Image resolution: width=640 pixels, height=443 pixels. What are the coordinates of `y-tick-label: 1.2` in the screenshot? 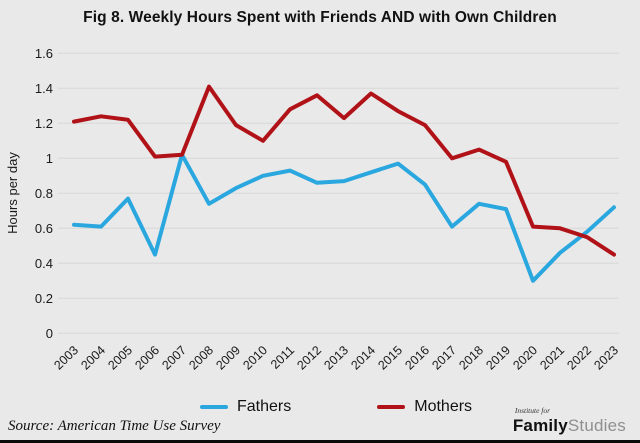 It's located at (44, 123).